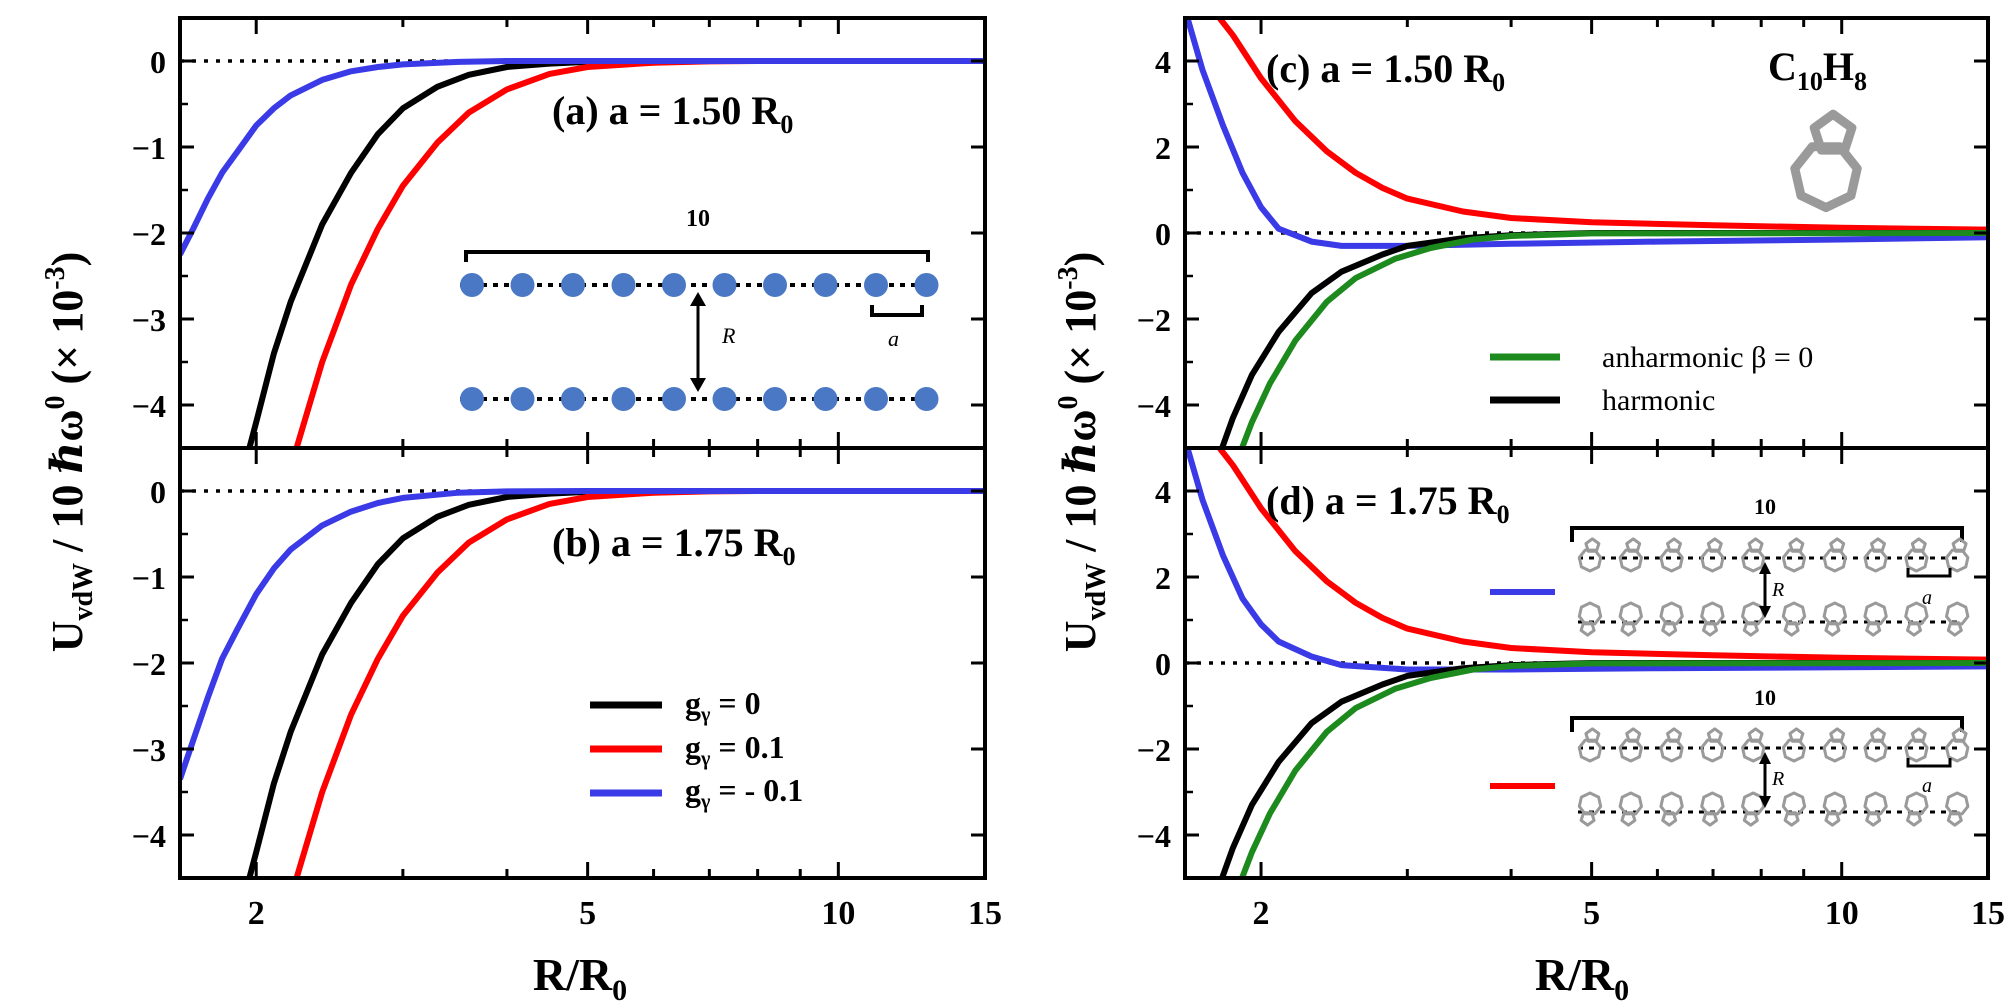 The width and height of the screenshot is (2008, 1004). What do you see at coordinates (1817, 70) in the screenshot?
I see `molecule-formula: C10H8` at bounding box center [1817, 70].